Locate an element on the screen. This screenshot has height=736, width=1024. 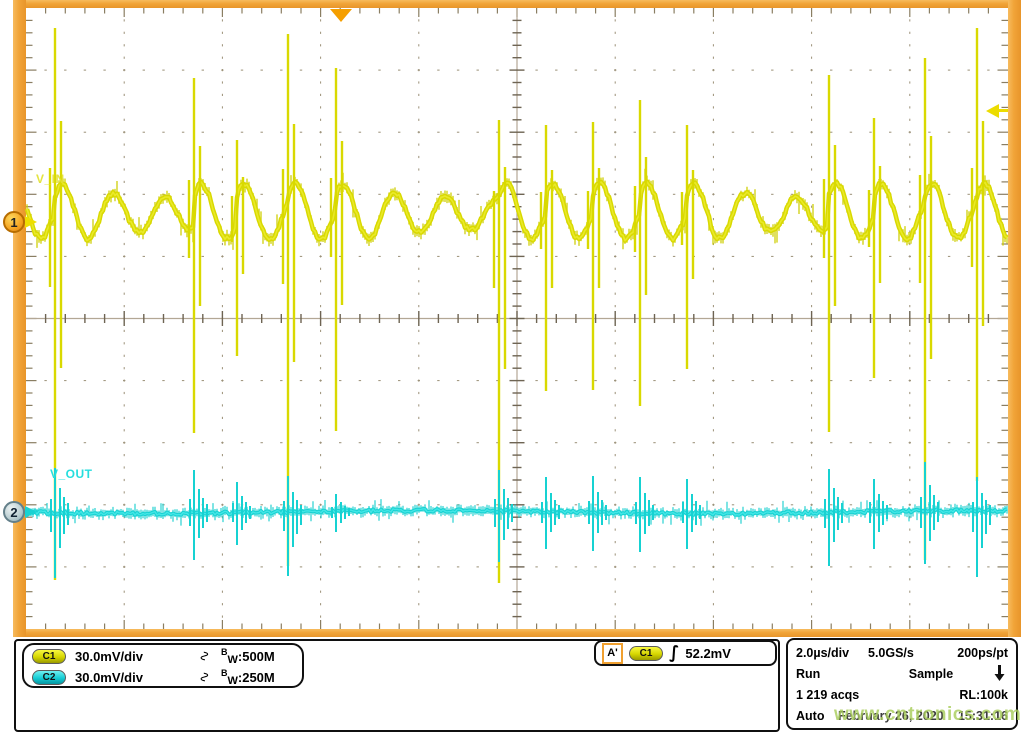
trigger-mode: Auto is located at coordinates (810, 715).